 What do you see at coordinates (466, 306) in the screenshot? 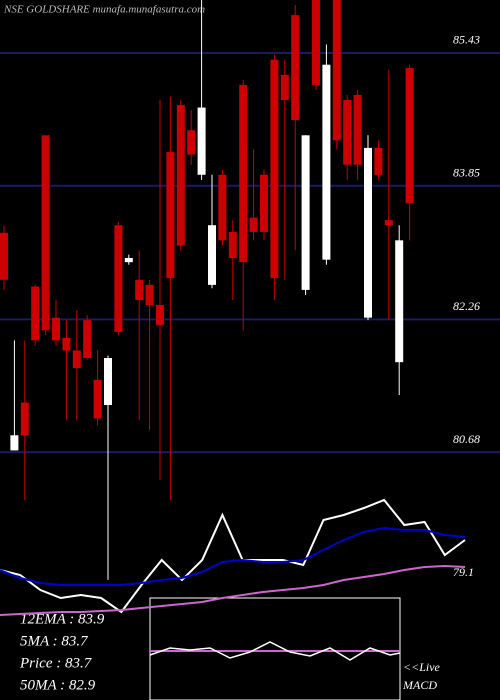
I see `y-tick-label: 82.26` at bounding box center [466, 306].